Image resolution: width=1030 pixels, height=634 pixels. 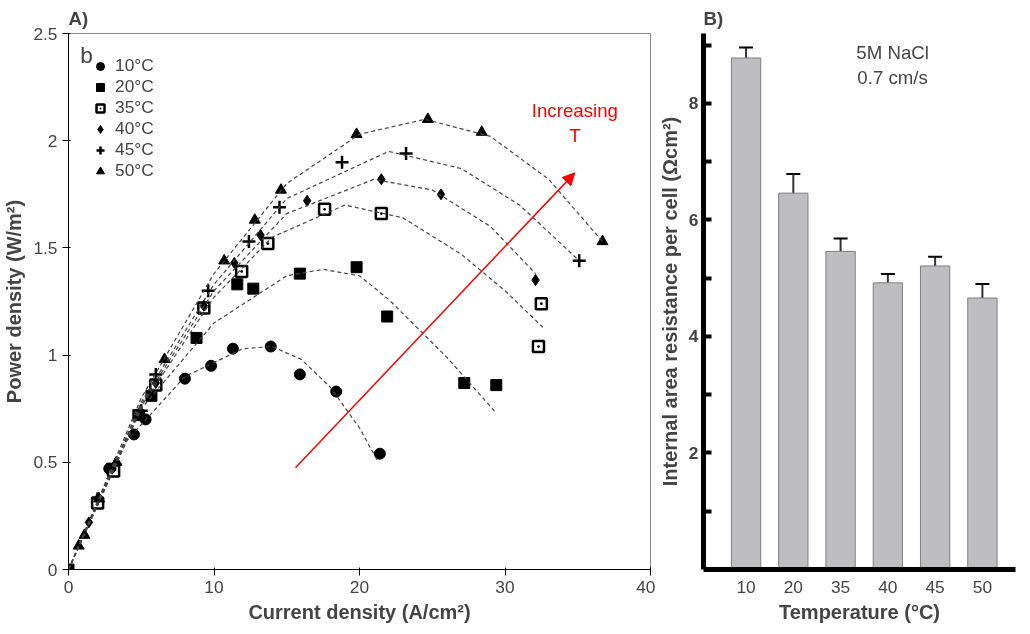 I want to click on y-tick-label: 0.5, so click(x=45, y=462).